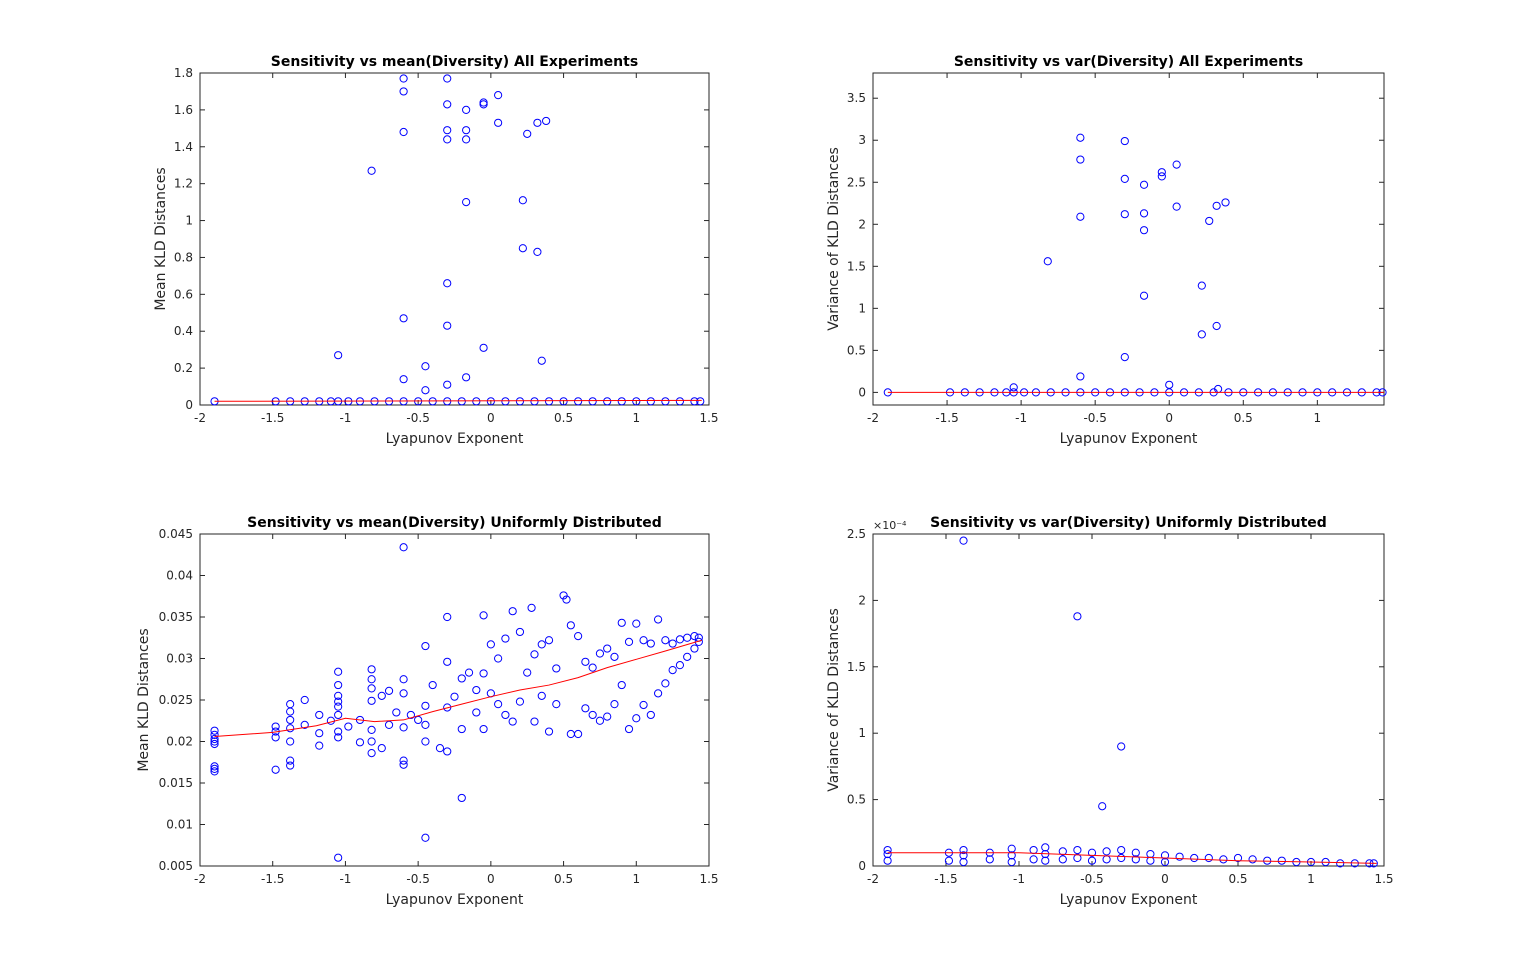  What do you see at coordinates (1021, 418) in the screenshot?
I see `x-tick-label: -1` at bounding box center [1021, 418].